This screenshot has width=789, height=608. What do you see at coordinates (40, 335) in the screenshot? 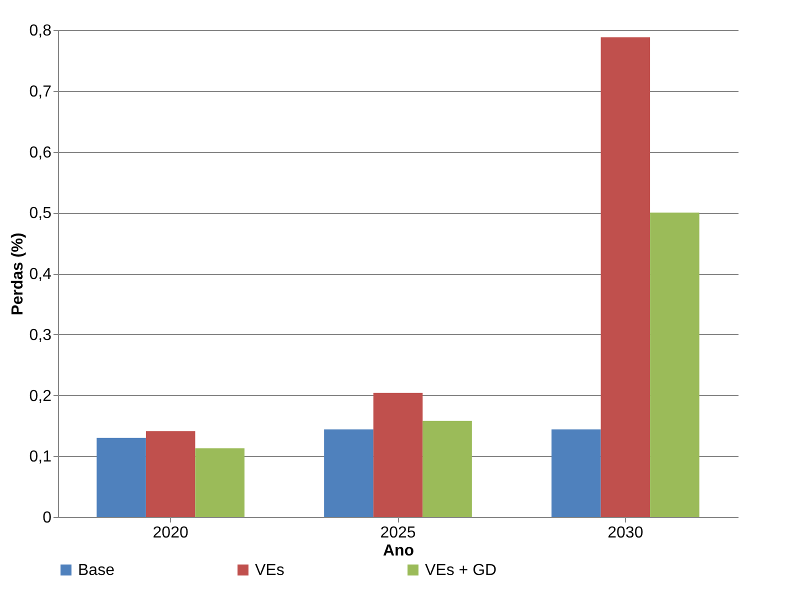
I see `y-tick-label: 0,3` at bounding box center [40, 335].